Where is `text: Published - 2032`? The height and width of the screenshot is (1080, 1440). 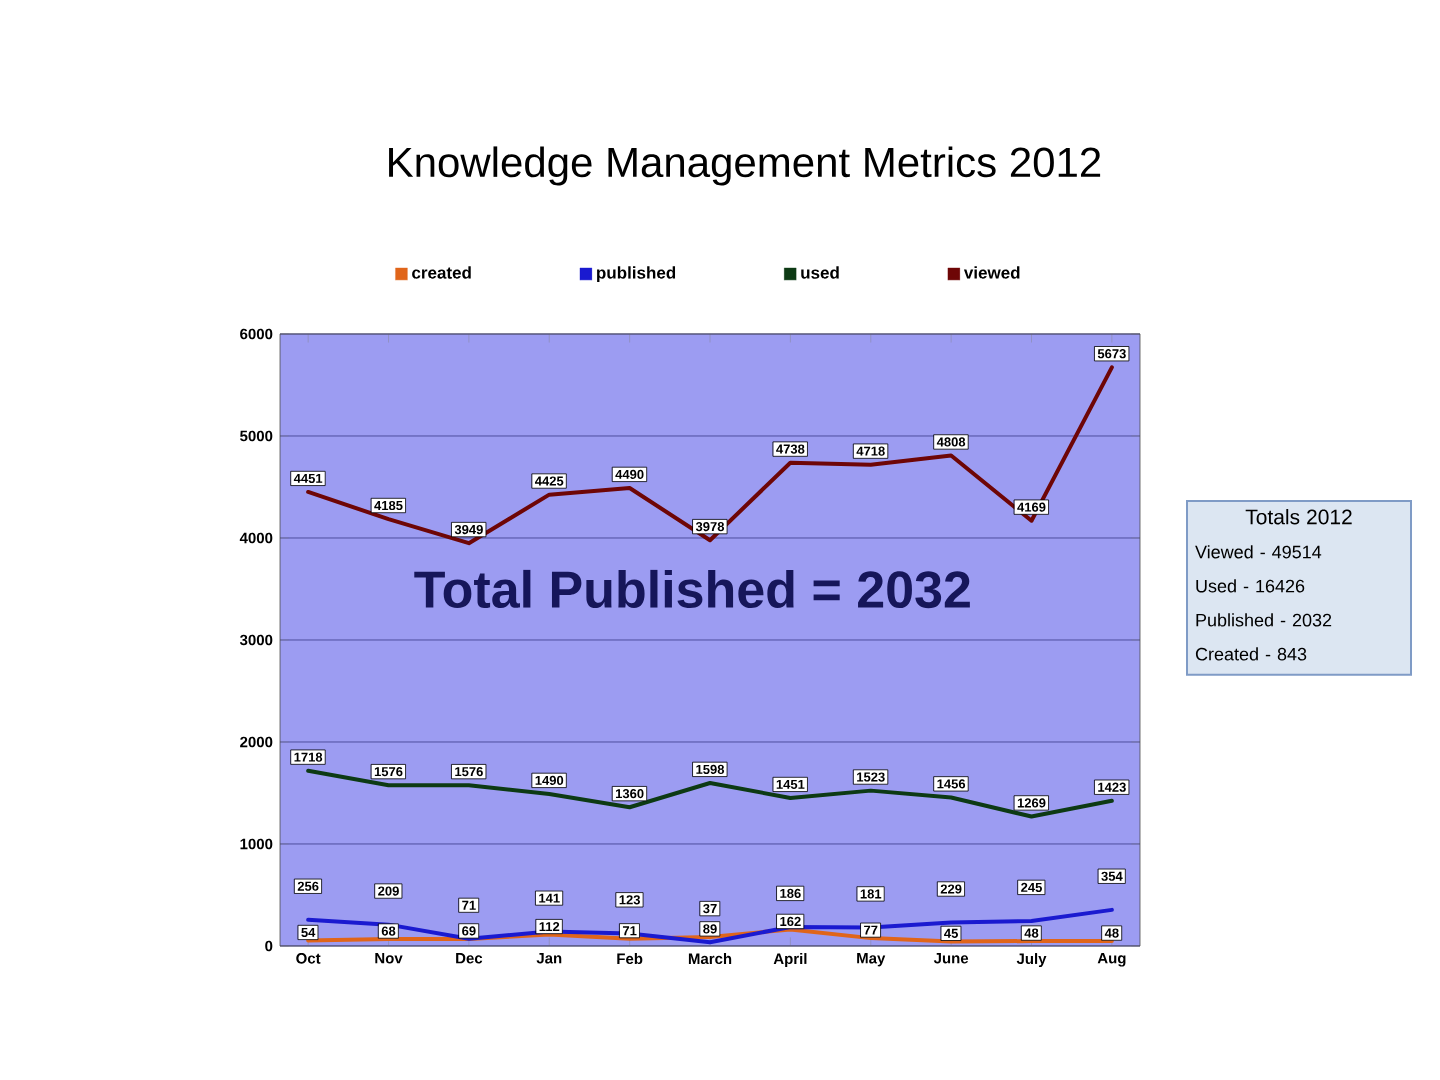
text: Published - 2032 is located at coordinates (1264, 620).